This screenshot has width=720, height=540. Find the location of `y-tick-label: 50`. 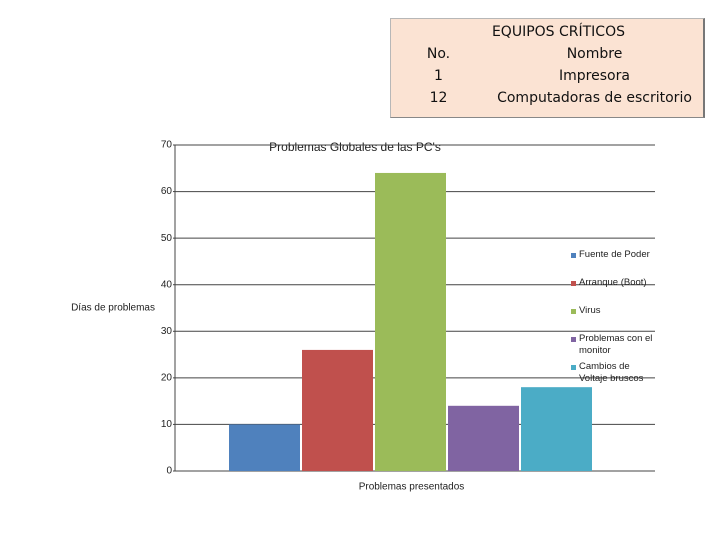

y-tick-label: 50 is located at coordinates (167, 238).